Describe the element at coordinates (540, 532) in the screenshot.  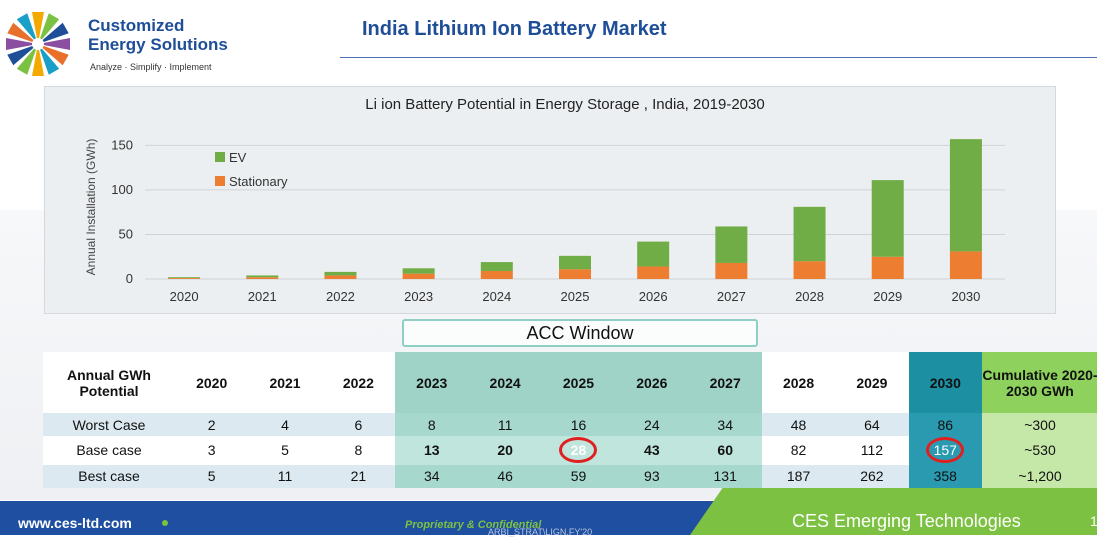
I see `footer-file-text: ARBI_STRAT\LIGN.FY'20` at that location.